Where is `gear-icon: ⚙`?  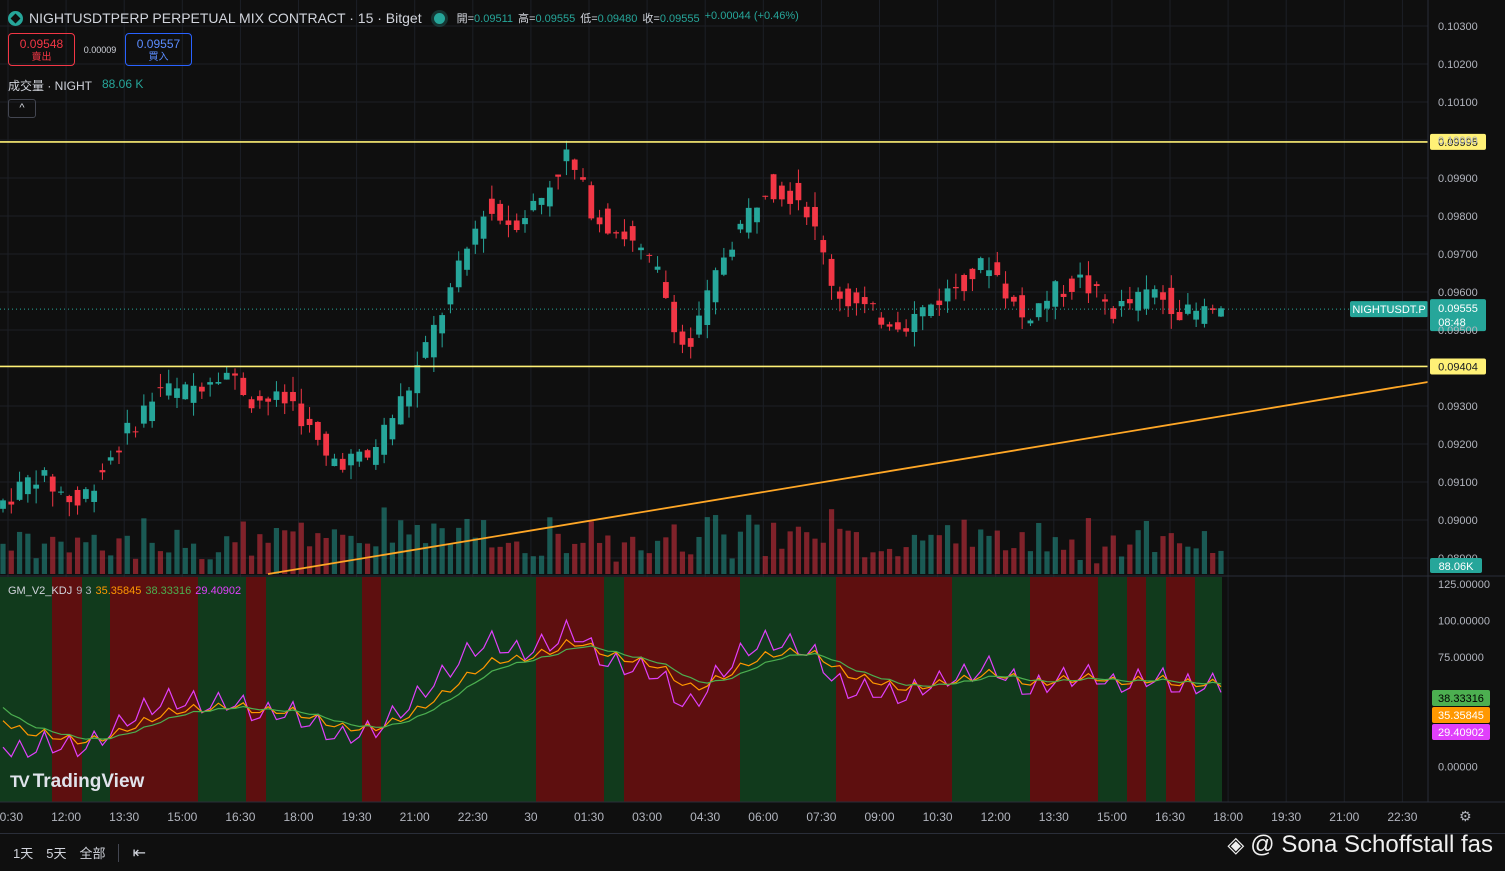 gear-icon: ⚙ is located at coordinates (1465, 816).